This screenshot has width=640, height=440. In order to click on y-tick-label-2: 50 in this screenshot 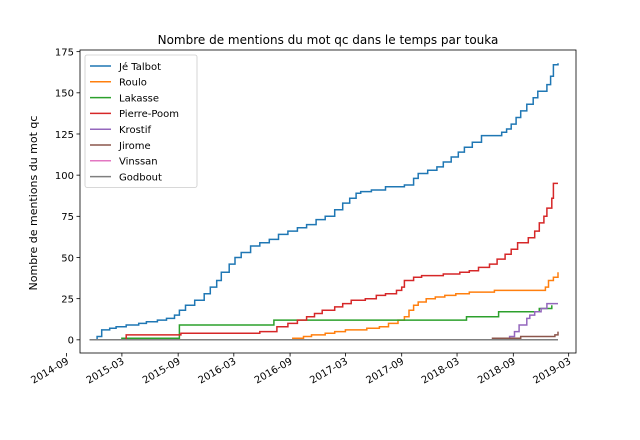, I will do `click(67, 258)`.